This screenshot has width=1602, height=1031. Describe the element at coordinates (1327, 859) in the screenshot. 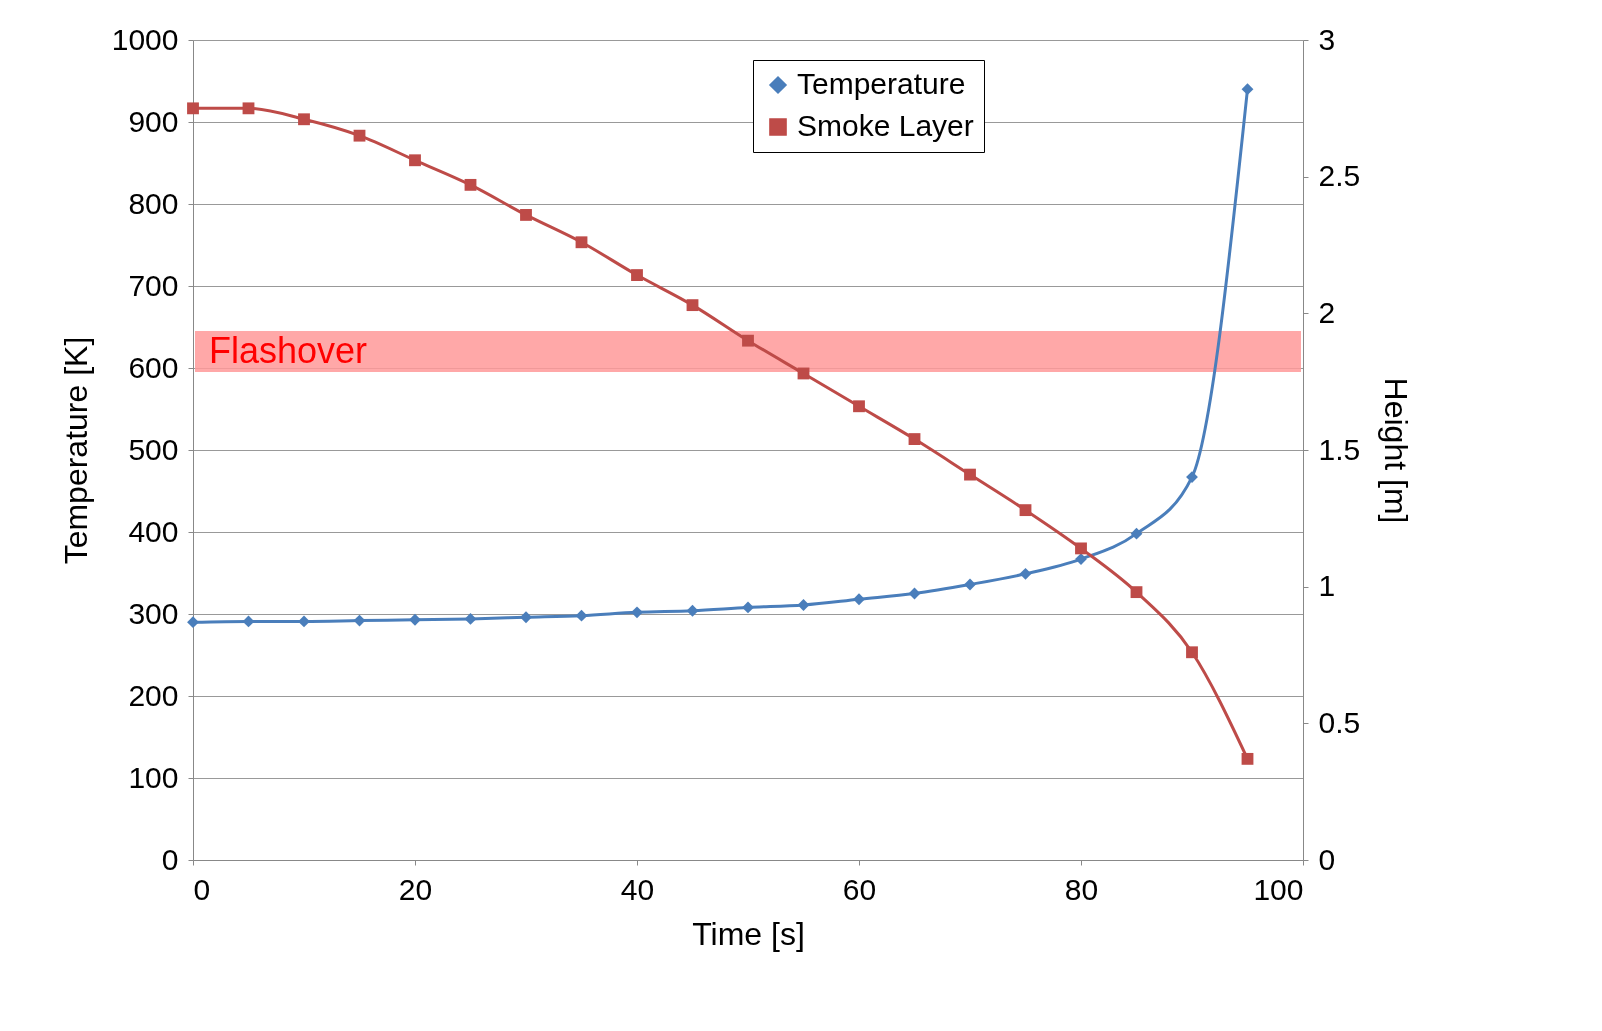

I see `y2-tick-label: 0` at that location.